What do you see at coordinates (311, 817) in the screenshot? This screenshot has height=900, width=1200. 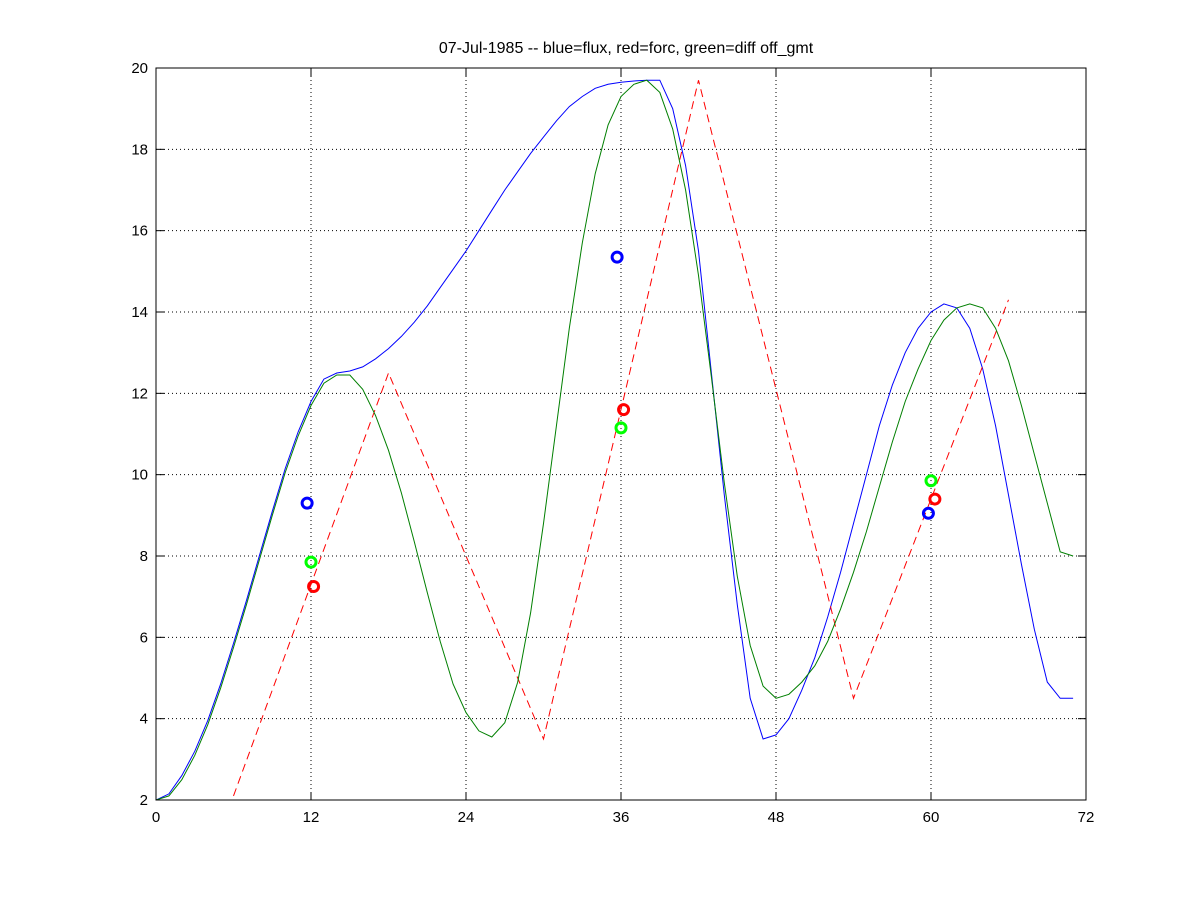 I see `x-tick-label: 12` at bounding box center [311, 817].